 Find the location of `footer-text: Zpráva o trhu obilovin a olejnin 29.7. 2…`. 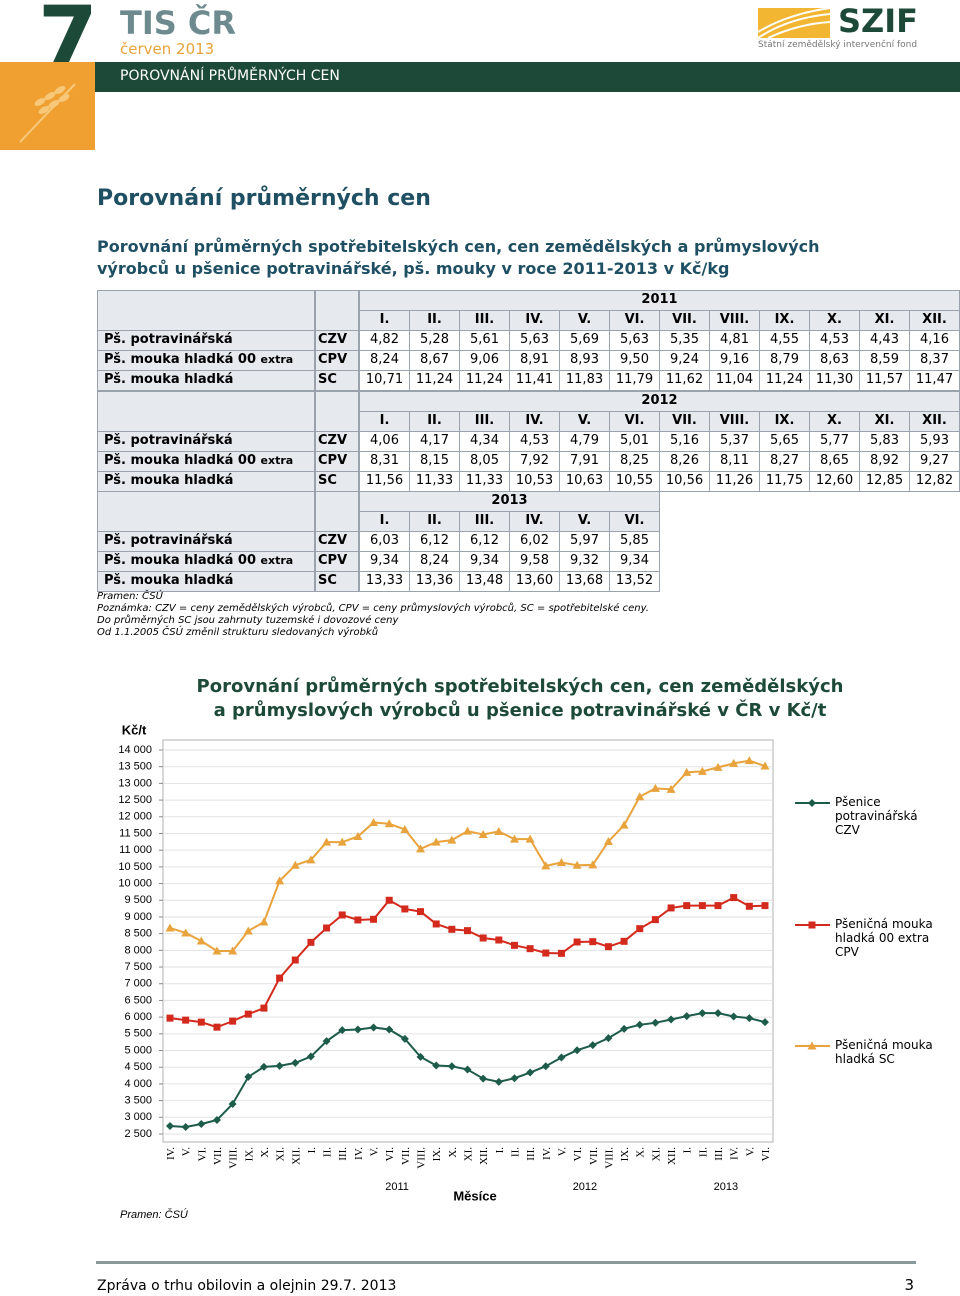

footer-text: Zpráva o trhu obilovin a olejnin 29.7. 2… is located at coordinates (247, 1286).